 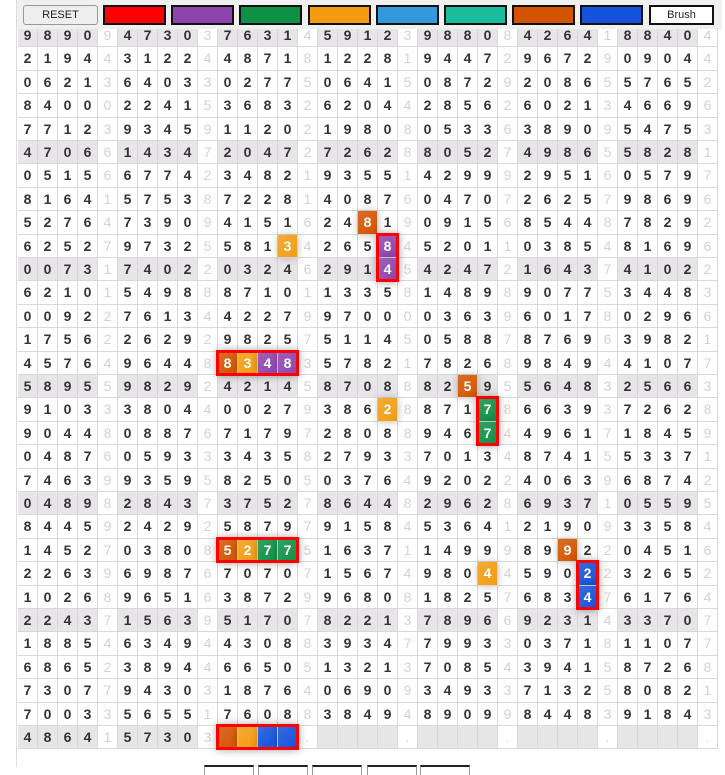 I want to click on brush-button: Brush, so click(x=681, y=15).